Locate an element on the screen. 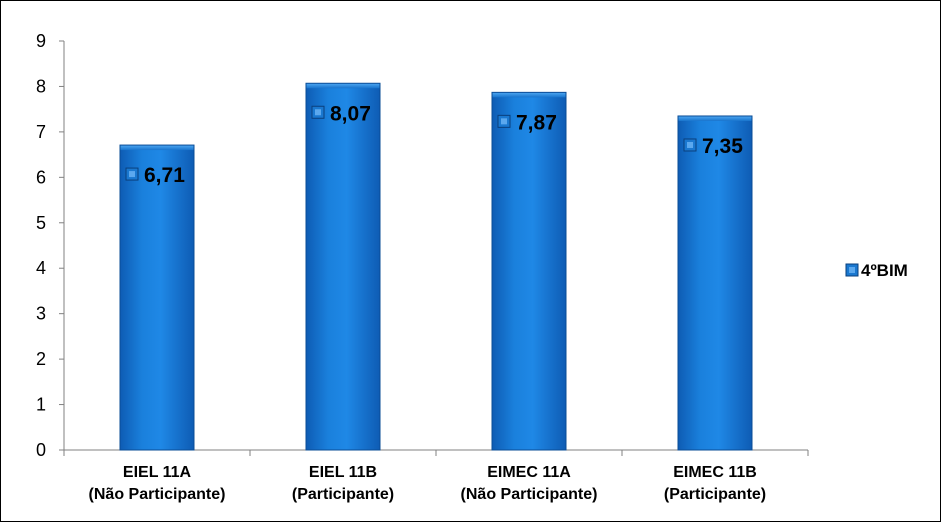 The height and width of the screenshot is (522, 941). y-tick-label: 8 is located at coordinates (41, 86).